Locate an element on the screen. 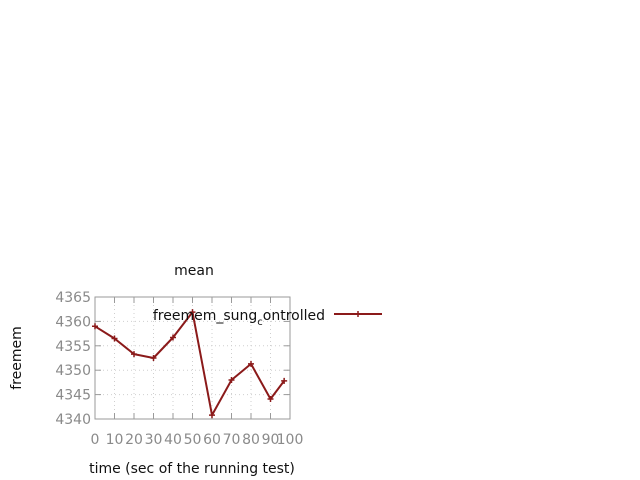 This screenshot has height=480, width=640. x-tick-label: 50 is located at coordinates (193, 440).